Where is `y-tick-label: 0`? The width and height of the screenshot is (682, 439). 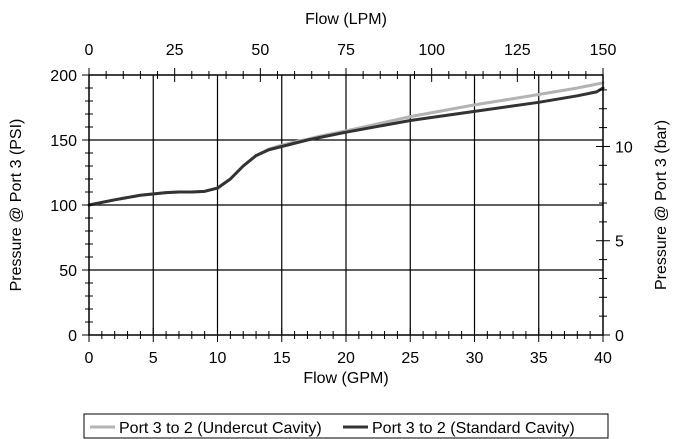 y-tick-label: 0 is located at coordinates (72, 336).